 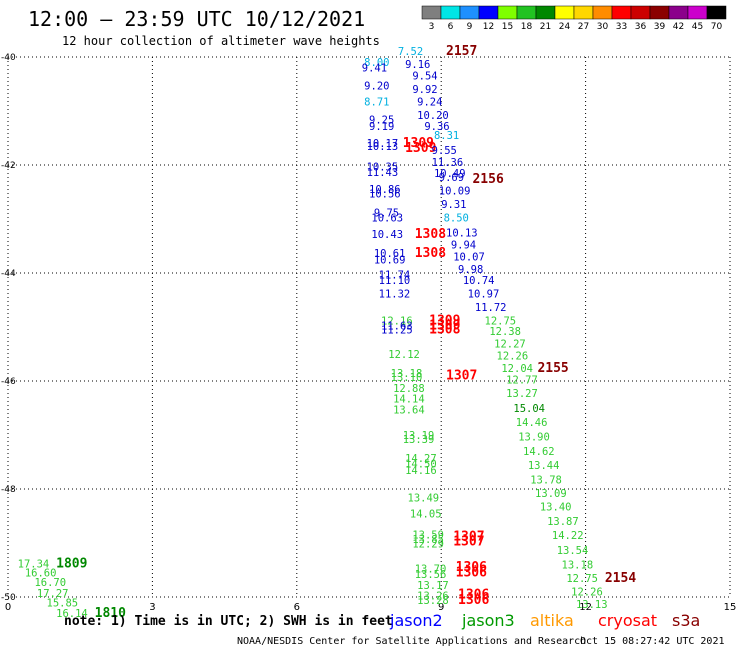 I want to click on wave-height-label: 14.14, so click(x=409, y=400).